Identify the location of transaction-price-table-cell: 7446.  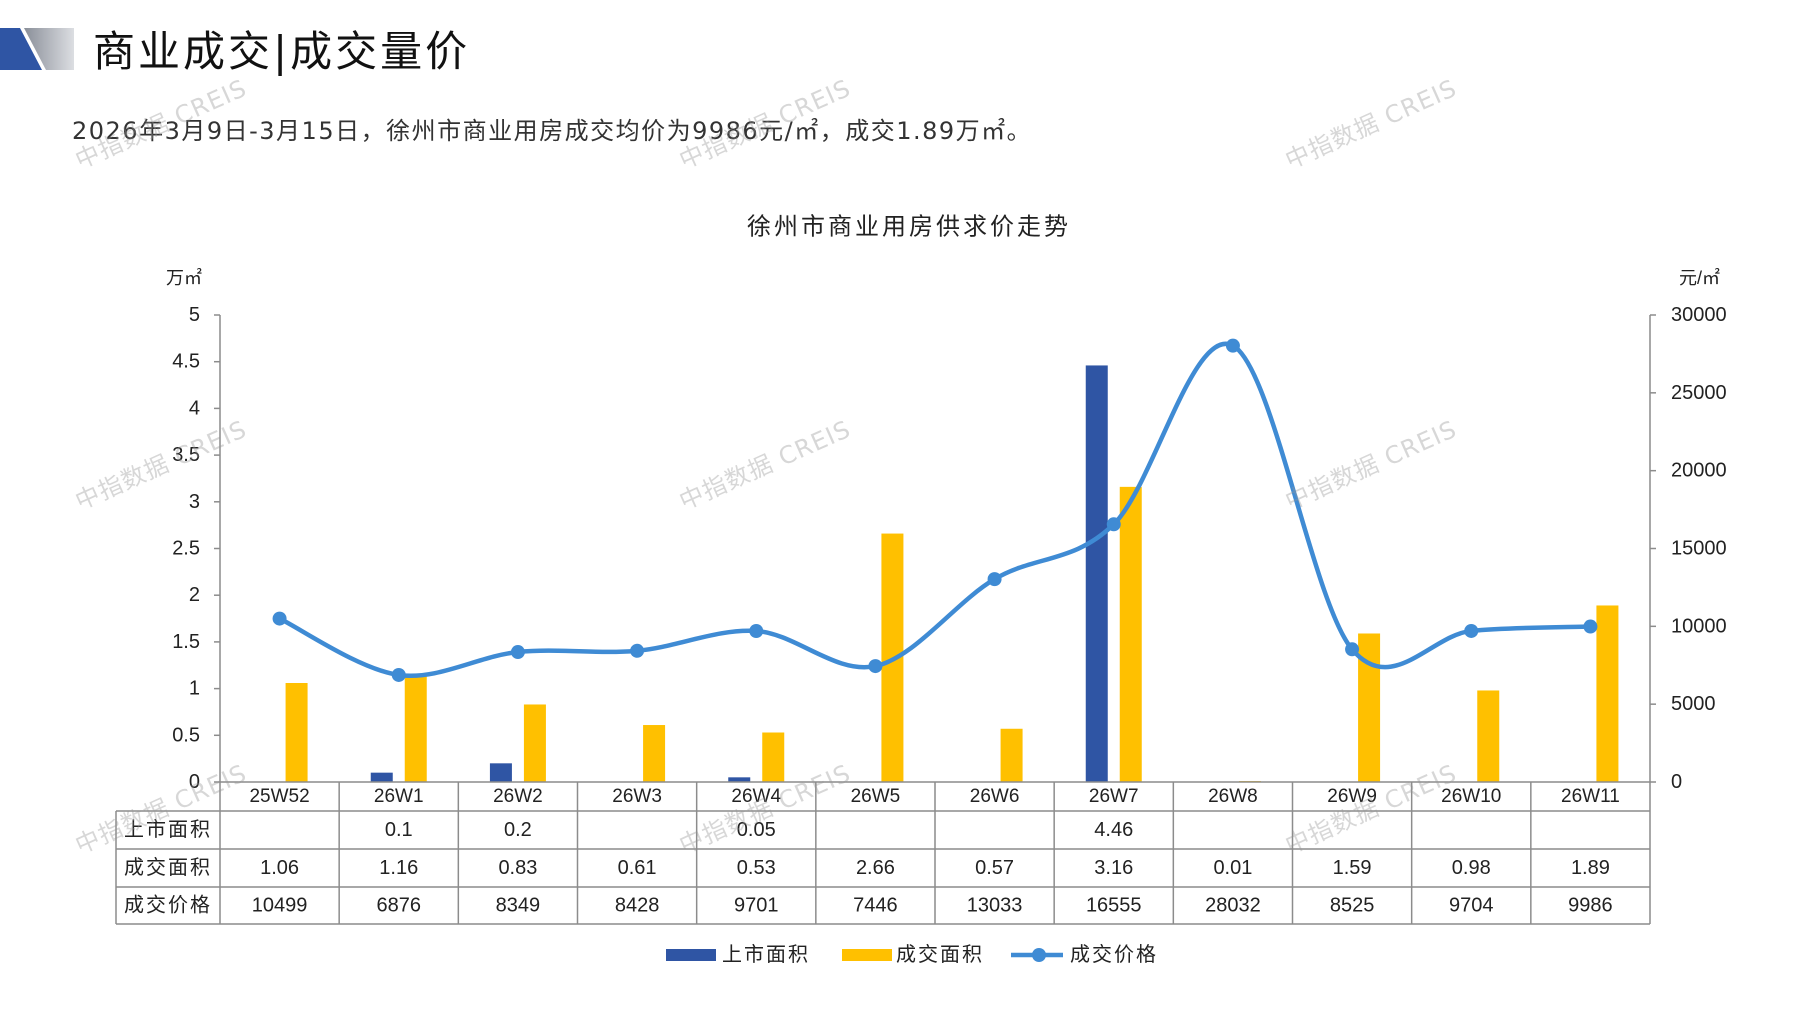
(875, 906).